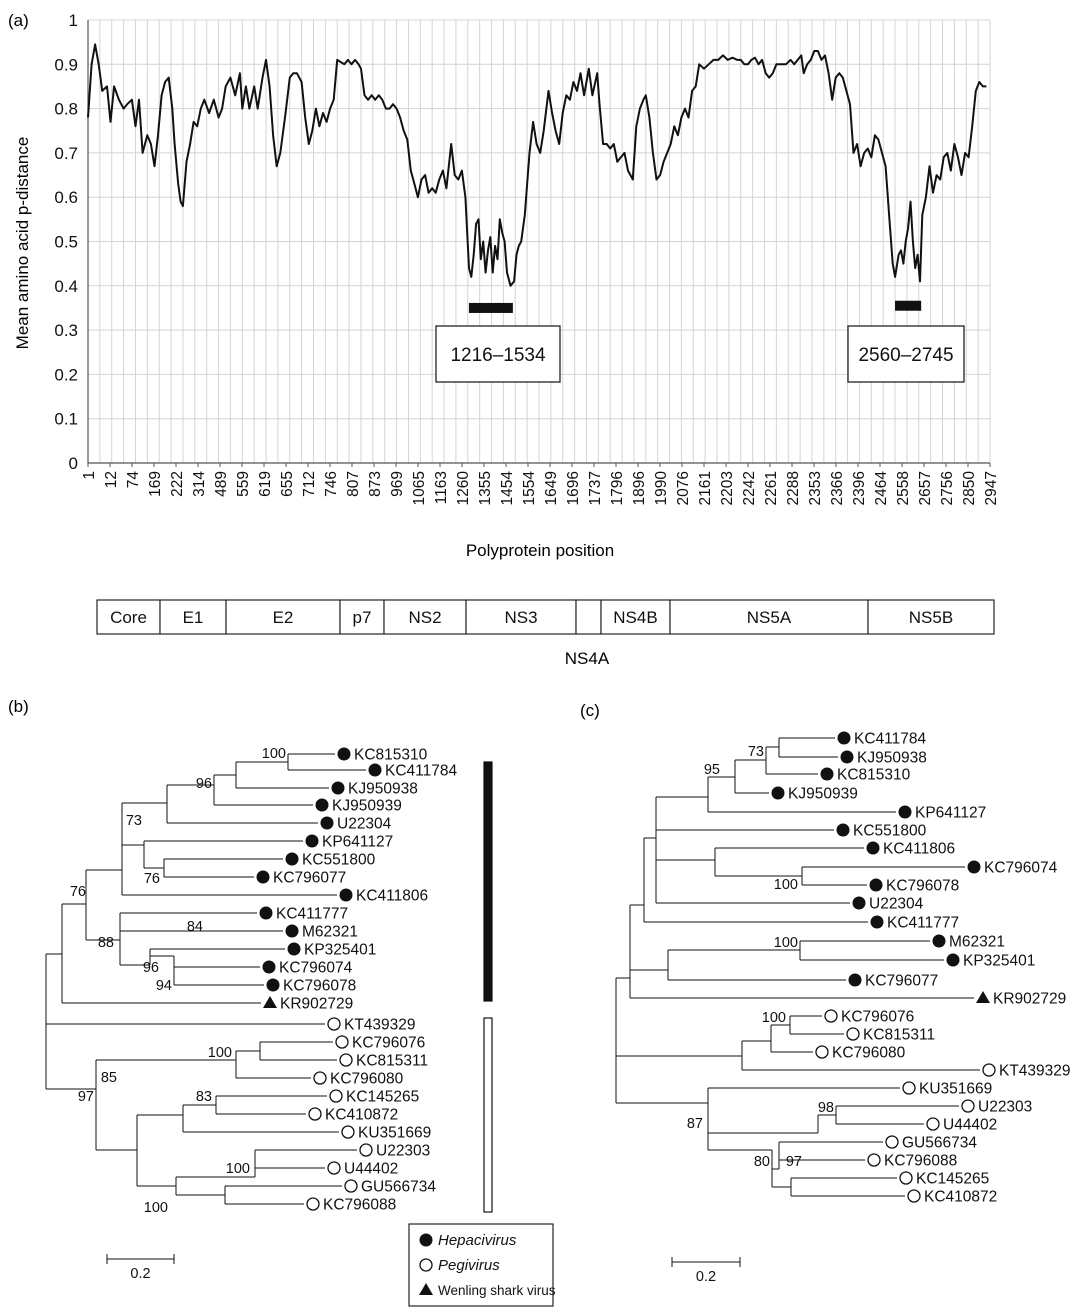 This screenshot has width=1082, height=1310. Describe the element at coordinates (243, 484) in the screenshot. I see `x-tick-label: 559` at that location.